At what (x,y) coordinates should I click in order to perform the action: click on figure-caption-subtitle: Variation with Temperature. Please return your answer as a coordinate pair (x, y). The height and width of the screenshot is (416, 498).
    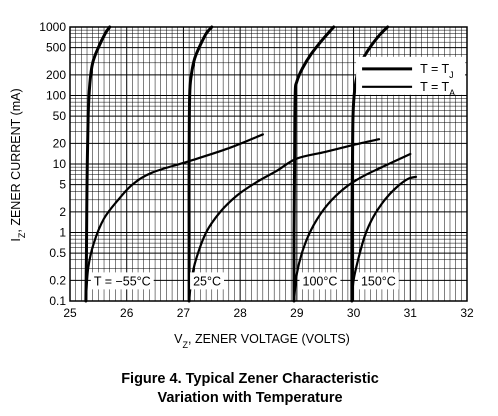
    Looking at the image, I should click on (249, 398).